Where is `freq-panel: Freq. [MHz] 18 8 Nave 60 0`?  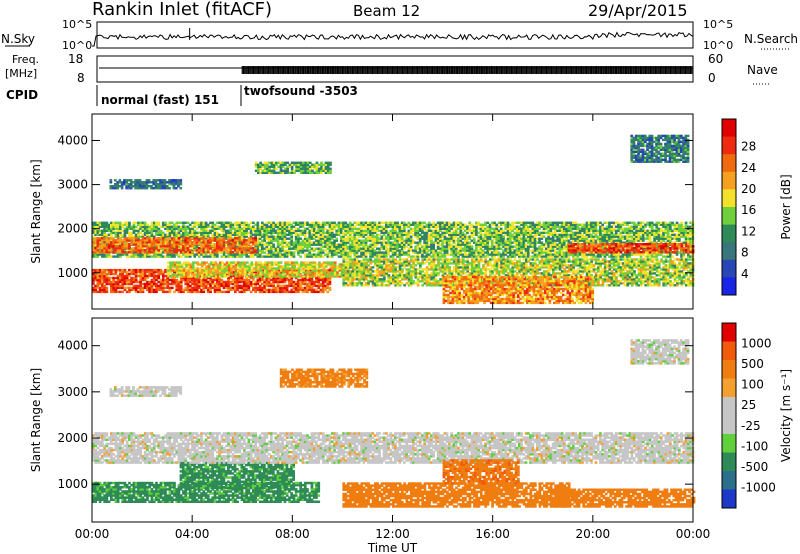
freq-panel: Freq. [MHz] 18 8 Nave 60 0 is located at coordinates (391, 68).